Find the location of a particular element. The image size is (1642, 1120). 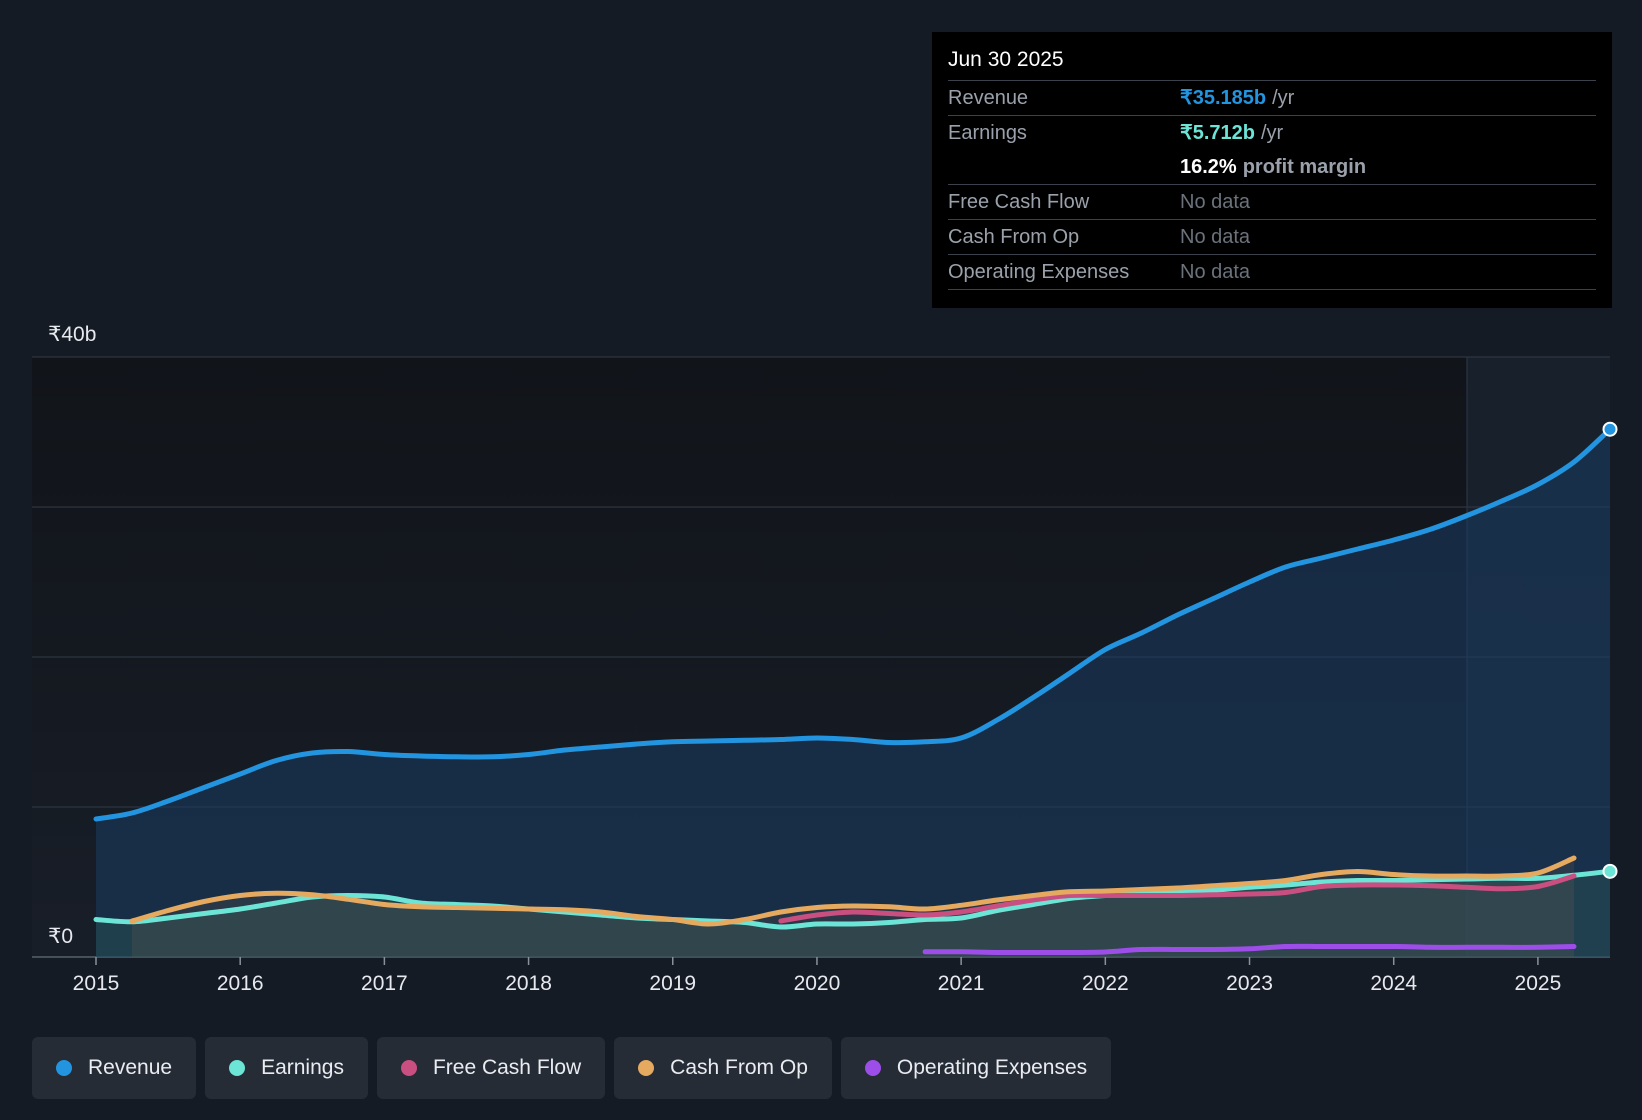

legend-revenue-button: Revenue is located at coordinates (114, 1068).